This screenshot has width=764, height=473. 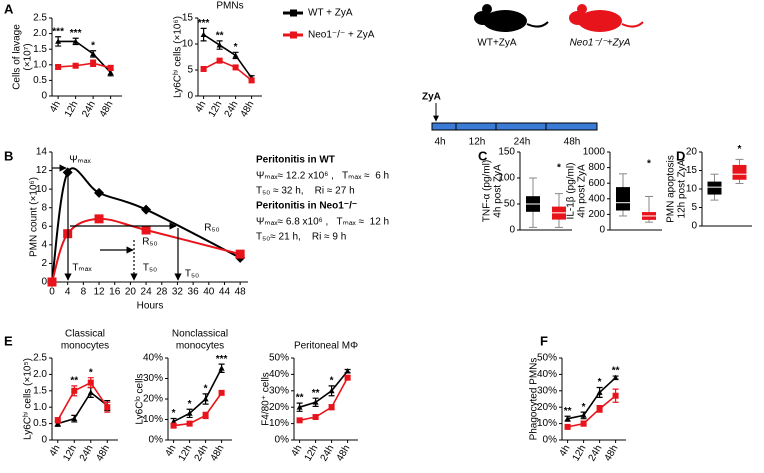 I want to click on y-axis-label: Ly6Cʰⁱ cells (×10⁵), so click(x=28, y=399).